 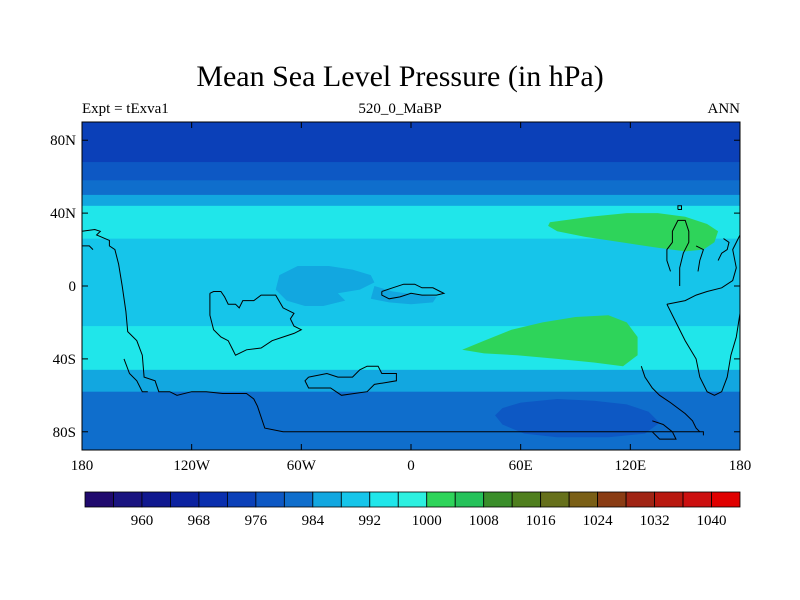 I want to click on x-tick-label-3: 0, so click(x=411, y=466).